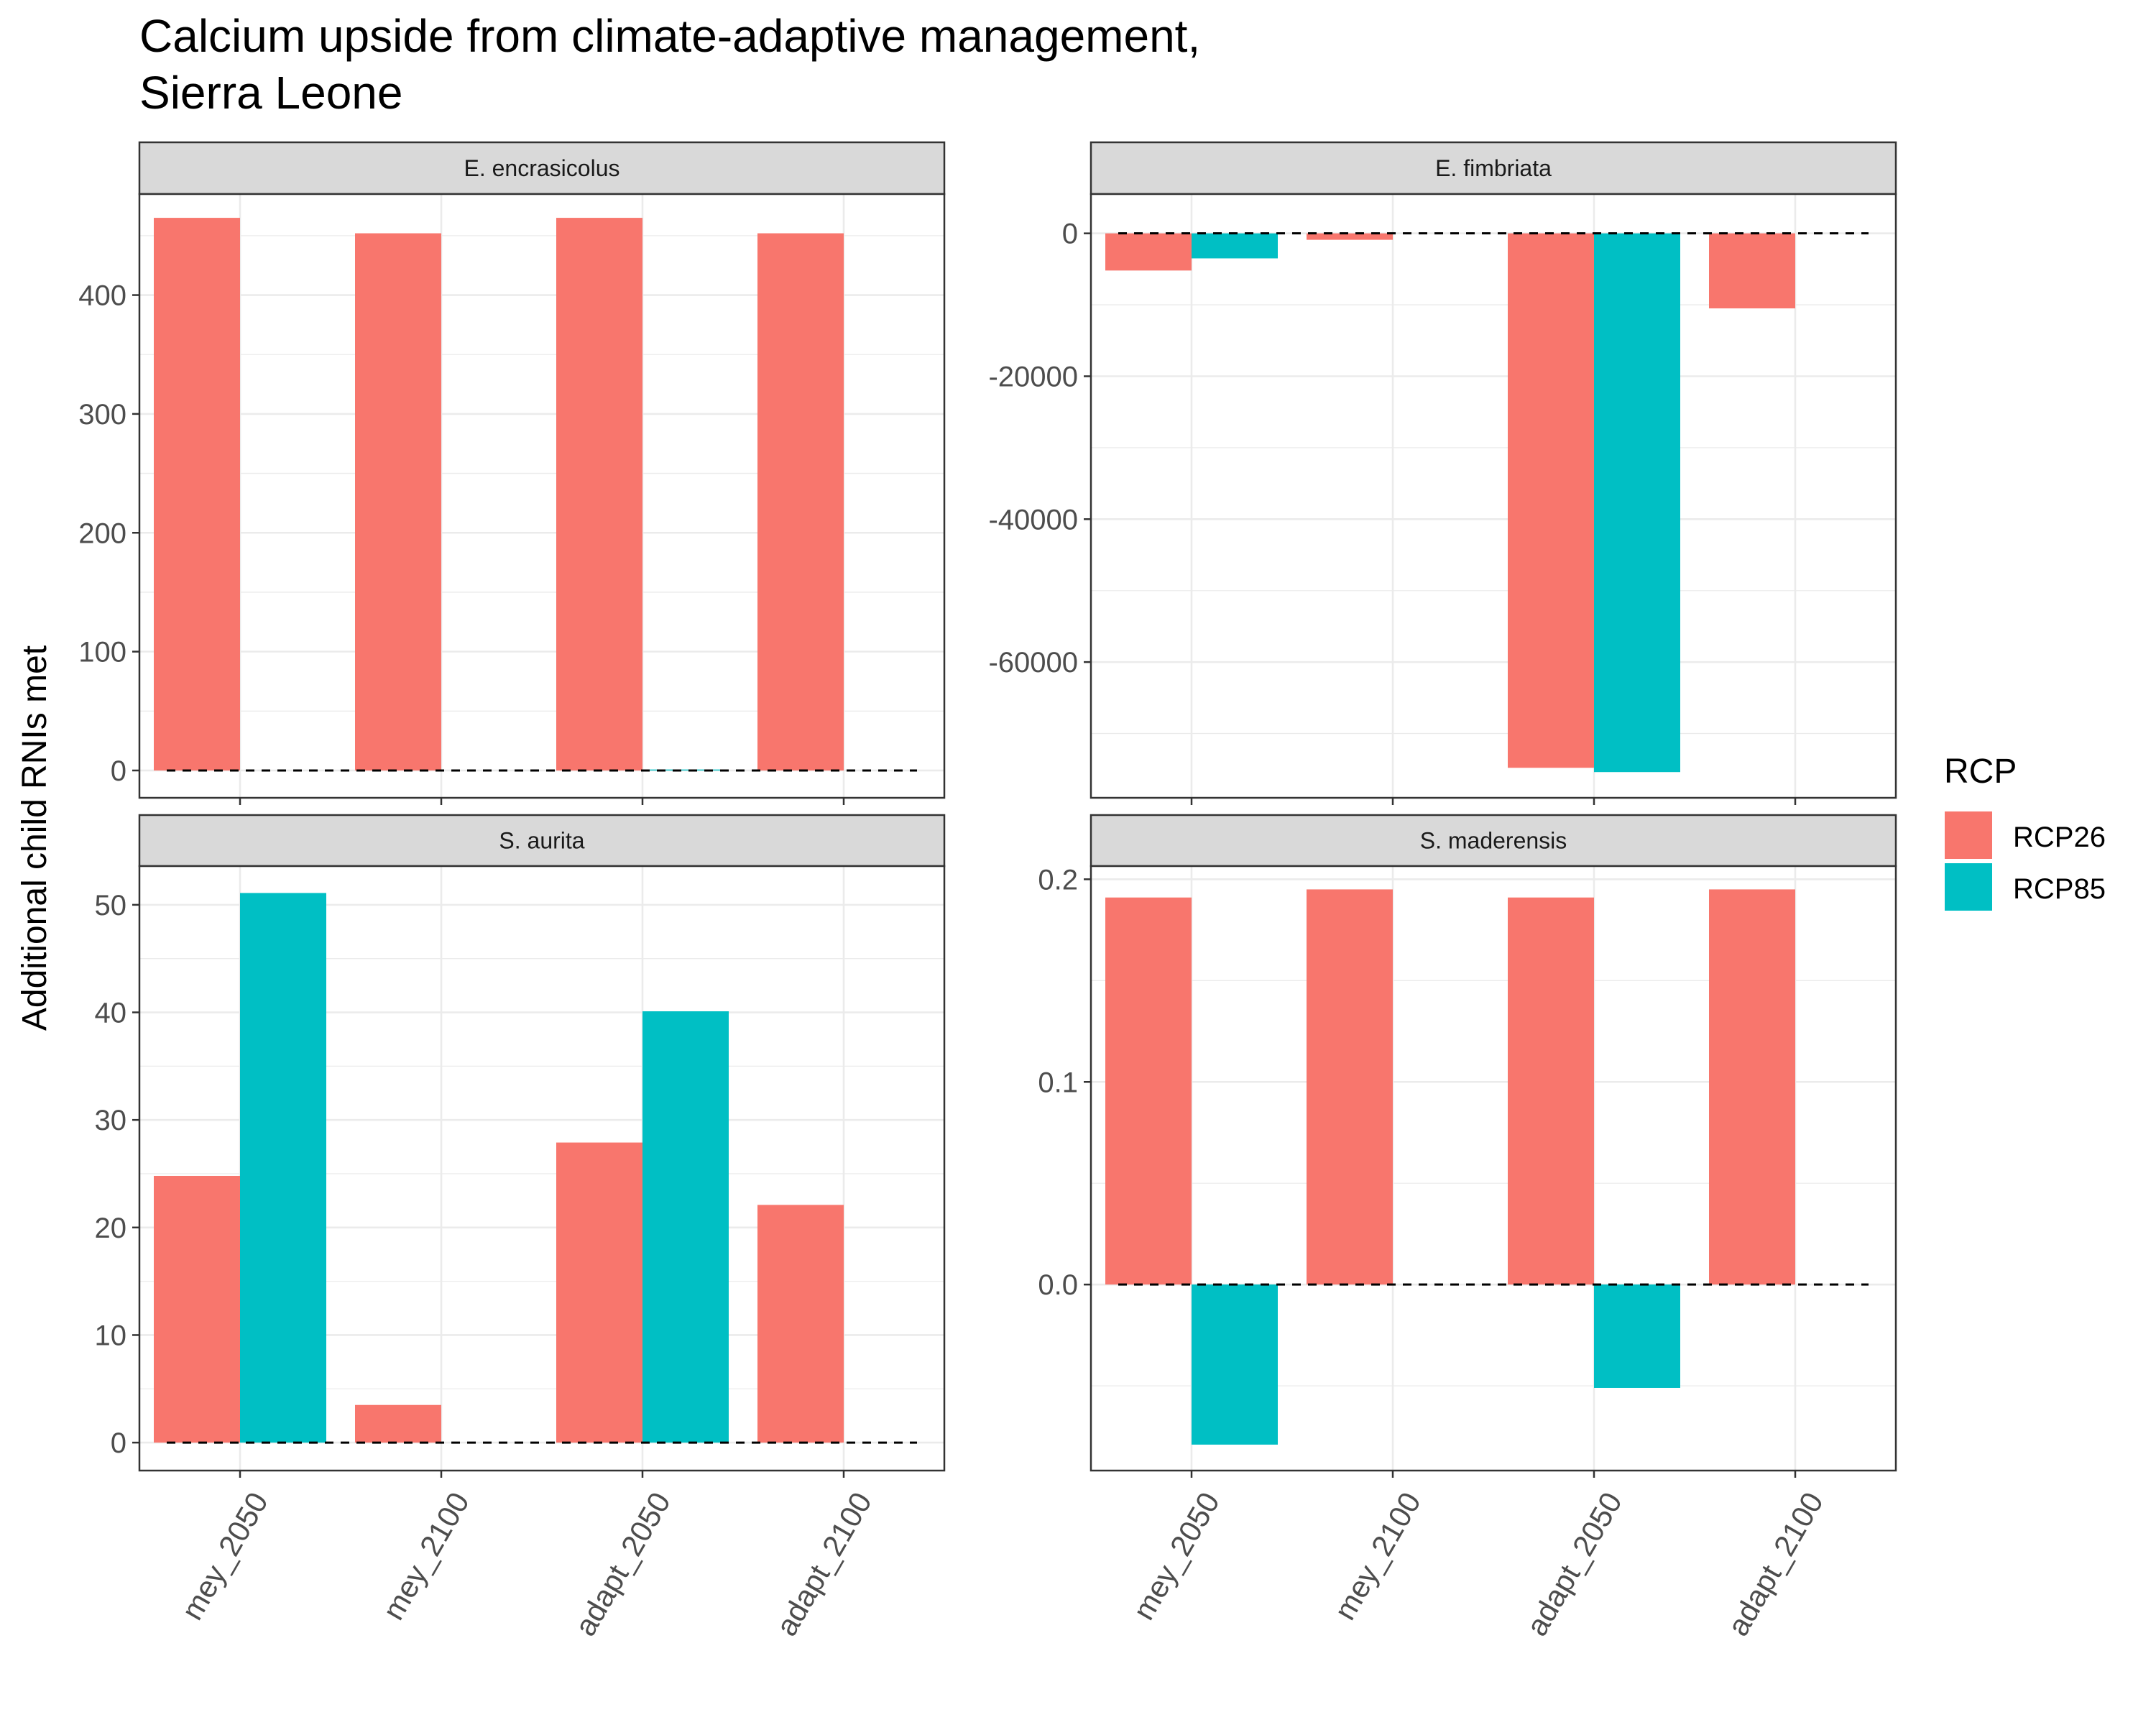  Describe the element at coordinates (102, 652) in the screenshot. I see `y-tick-label-e-encrasicolus-1: 100` at that location.